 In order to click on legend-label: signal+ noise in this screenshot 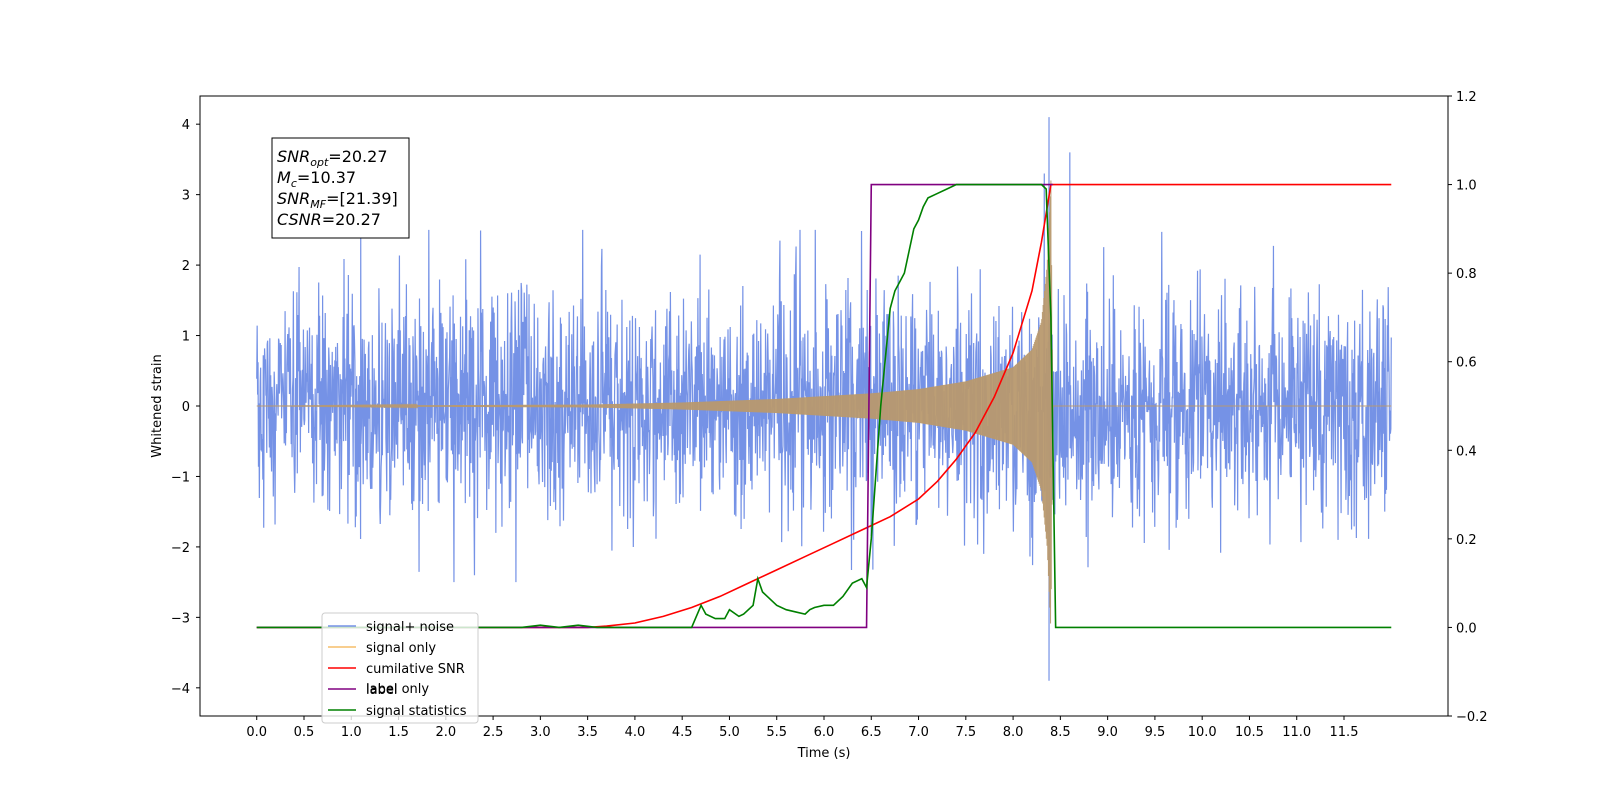, I will do `click(410, 627)`.